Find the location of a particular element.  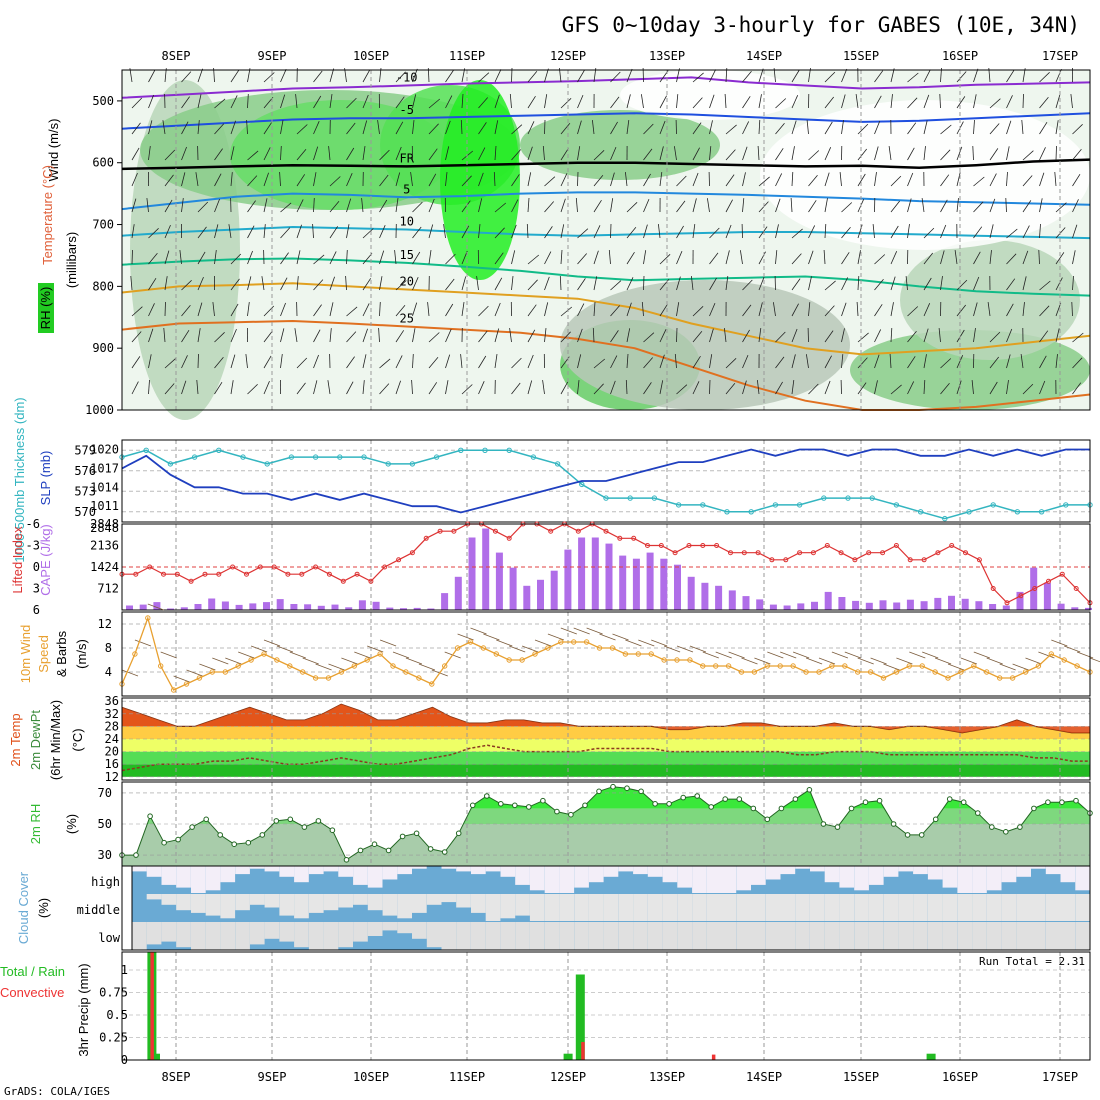

top-date-16SEP: 16SEP is located at coordinates (960, 56).